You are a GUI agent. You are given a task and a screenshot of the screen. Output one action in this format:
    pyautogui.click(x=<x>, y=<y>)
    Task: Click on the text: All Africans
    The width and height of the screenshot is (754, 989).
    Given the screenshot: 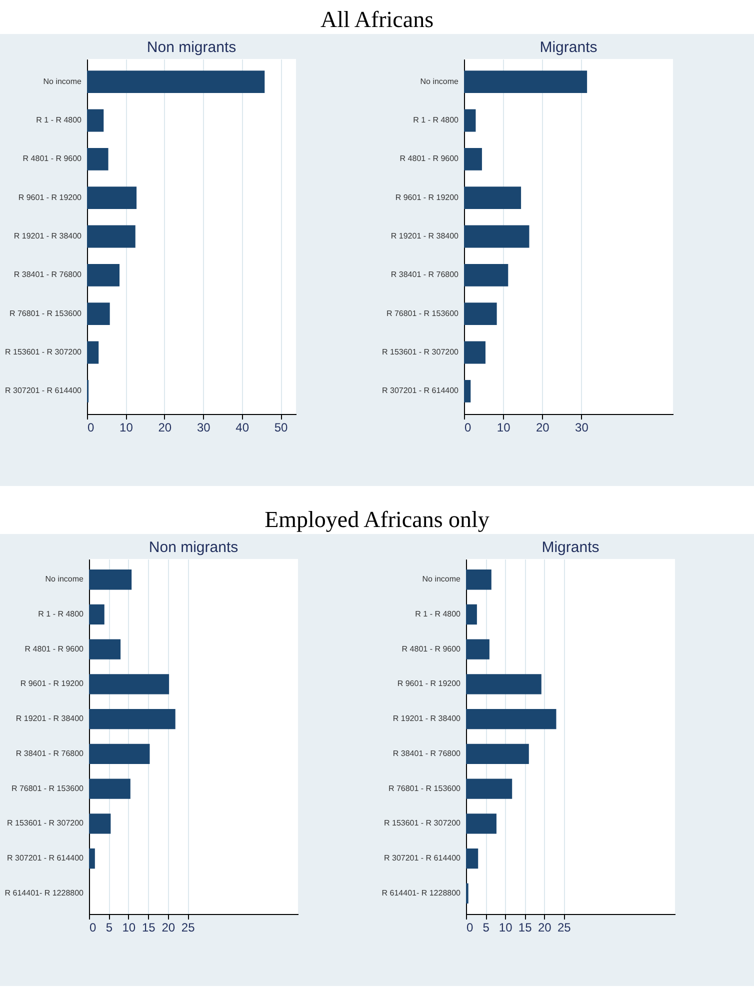 What is the action you would take?
    pyautogui.click(x=377, y=20)
    